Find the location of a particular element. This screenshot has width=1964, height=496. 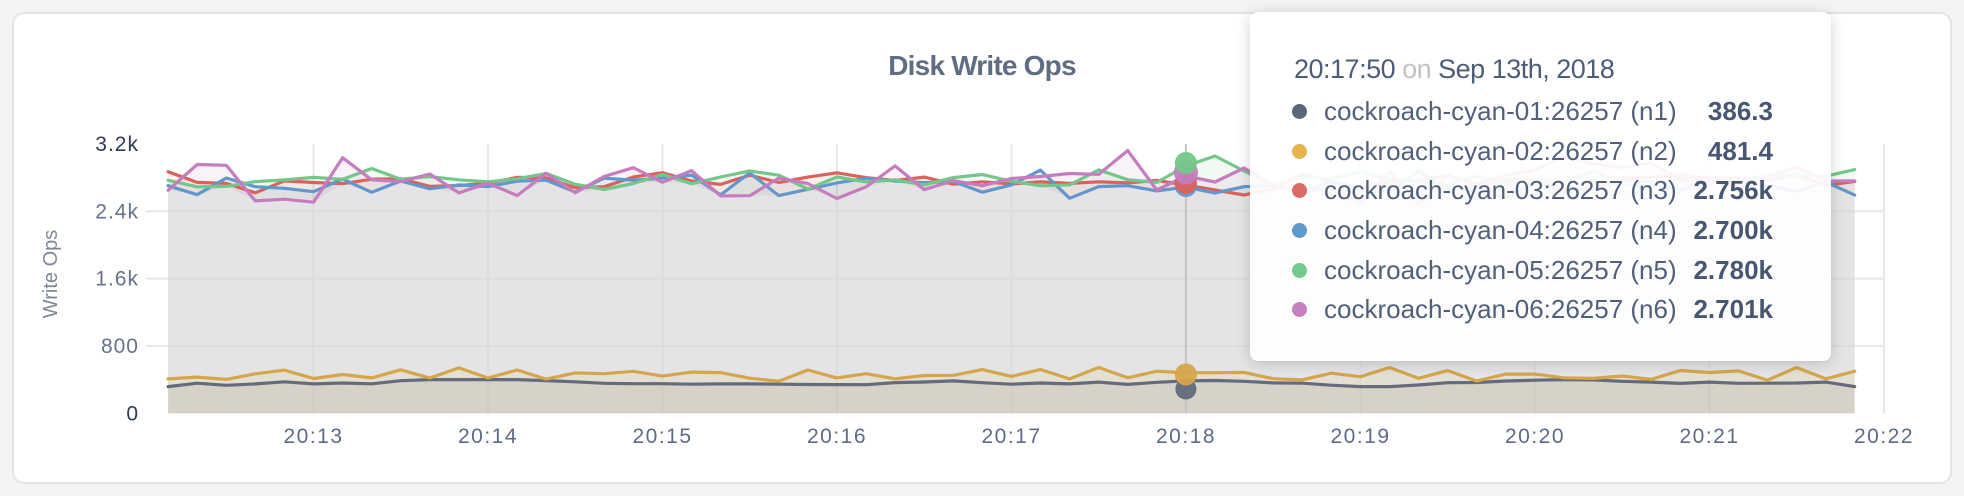

svg-text: Write Ops is located at coordinates (51, 274).